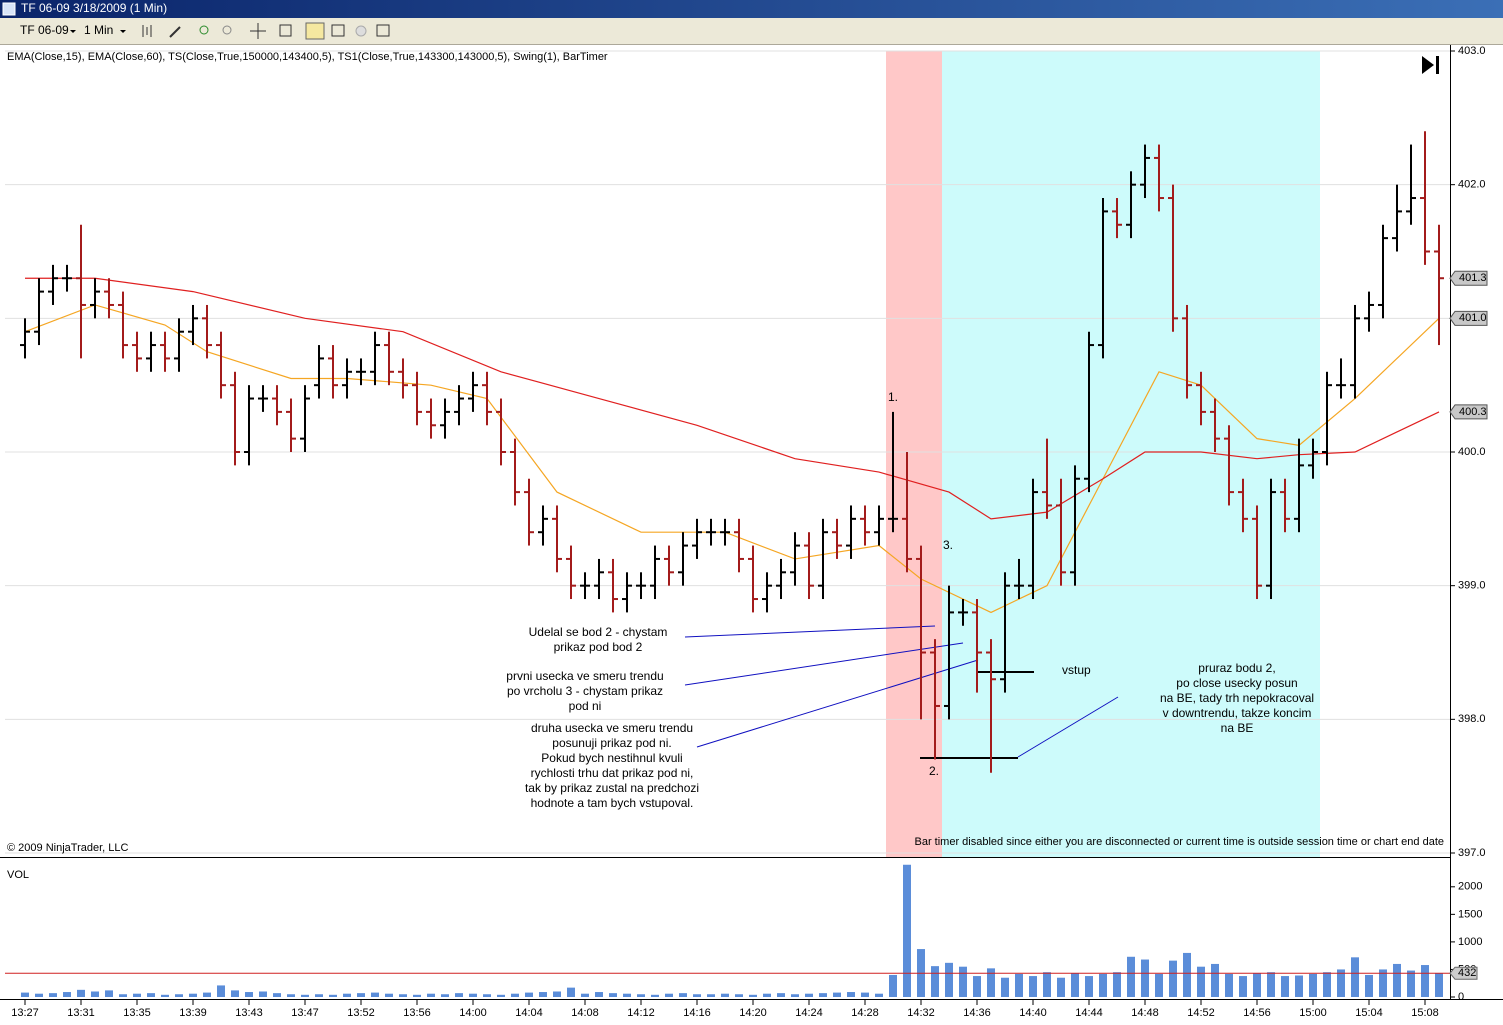 This screenshot has height=1025, width=1503. I want to click on x-tick-label: 15:00, so click(1313, 1013).